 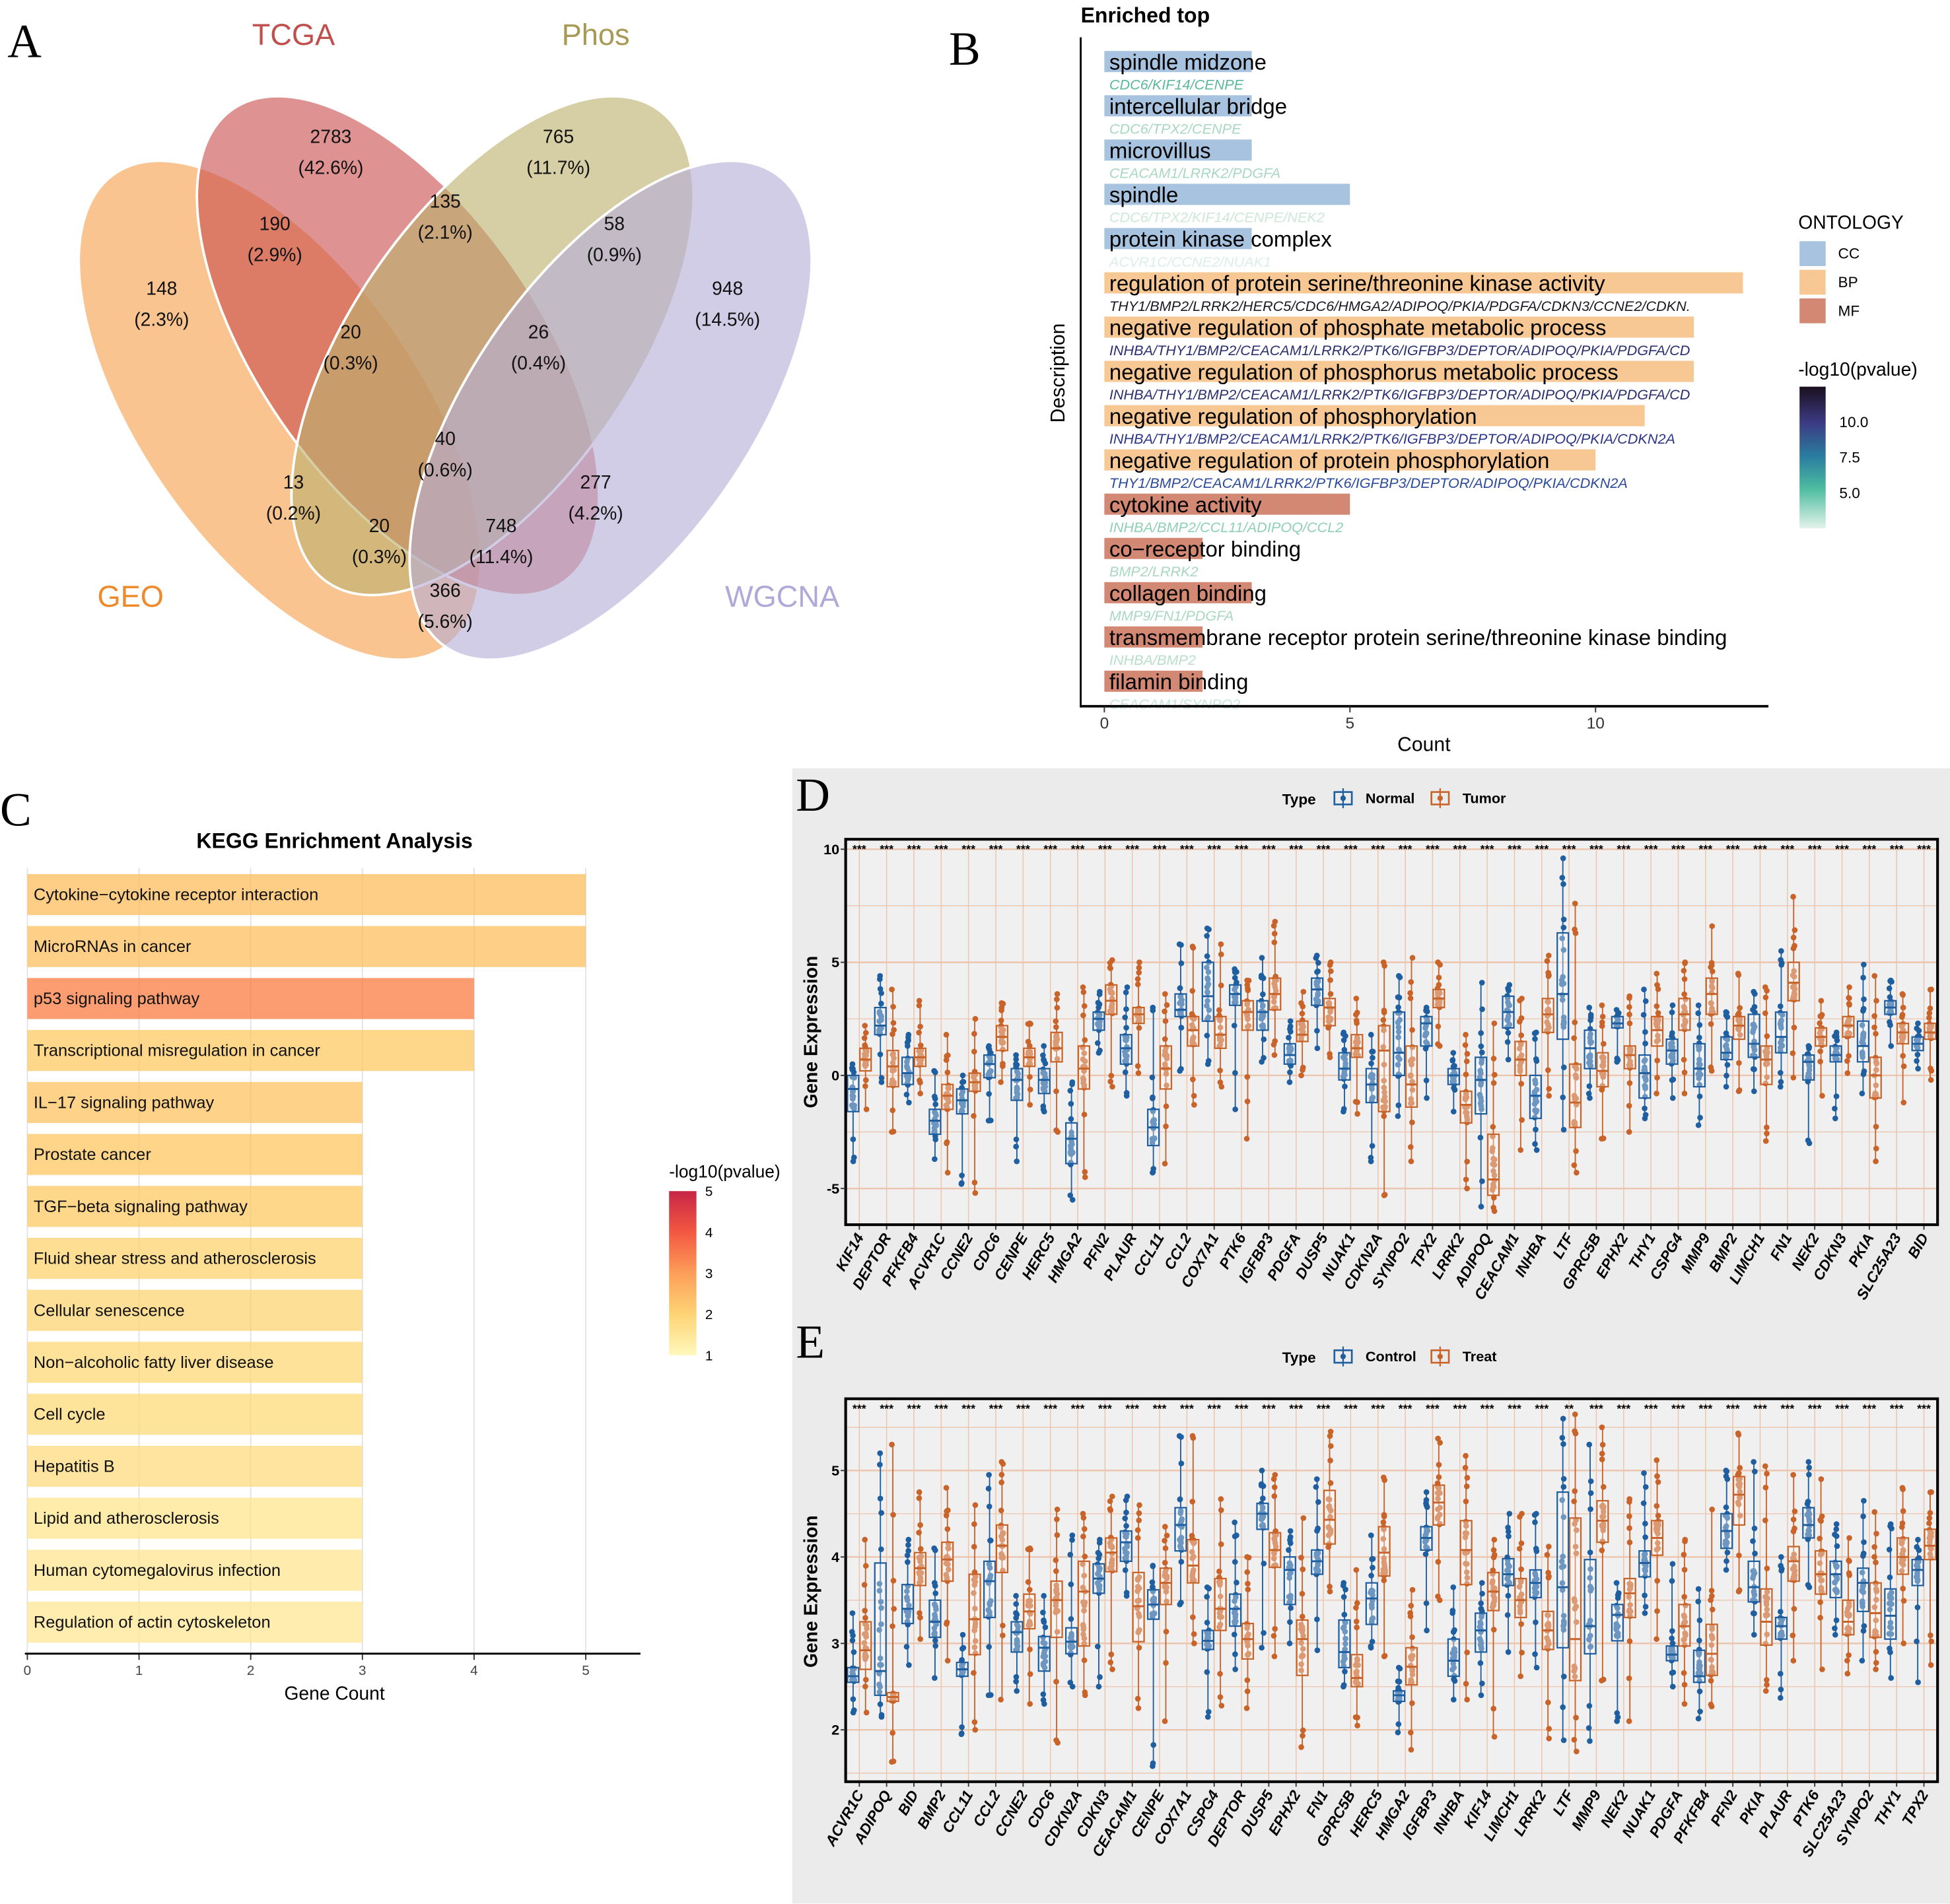 I want to click on go-gene-list: CEACAM1/SYNPO2, so click(x=1174, y=704).